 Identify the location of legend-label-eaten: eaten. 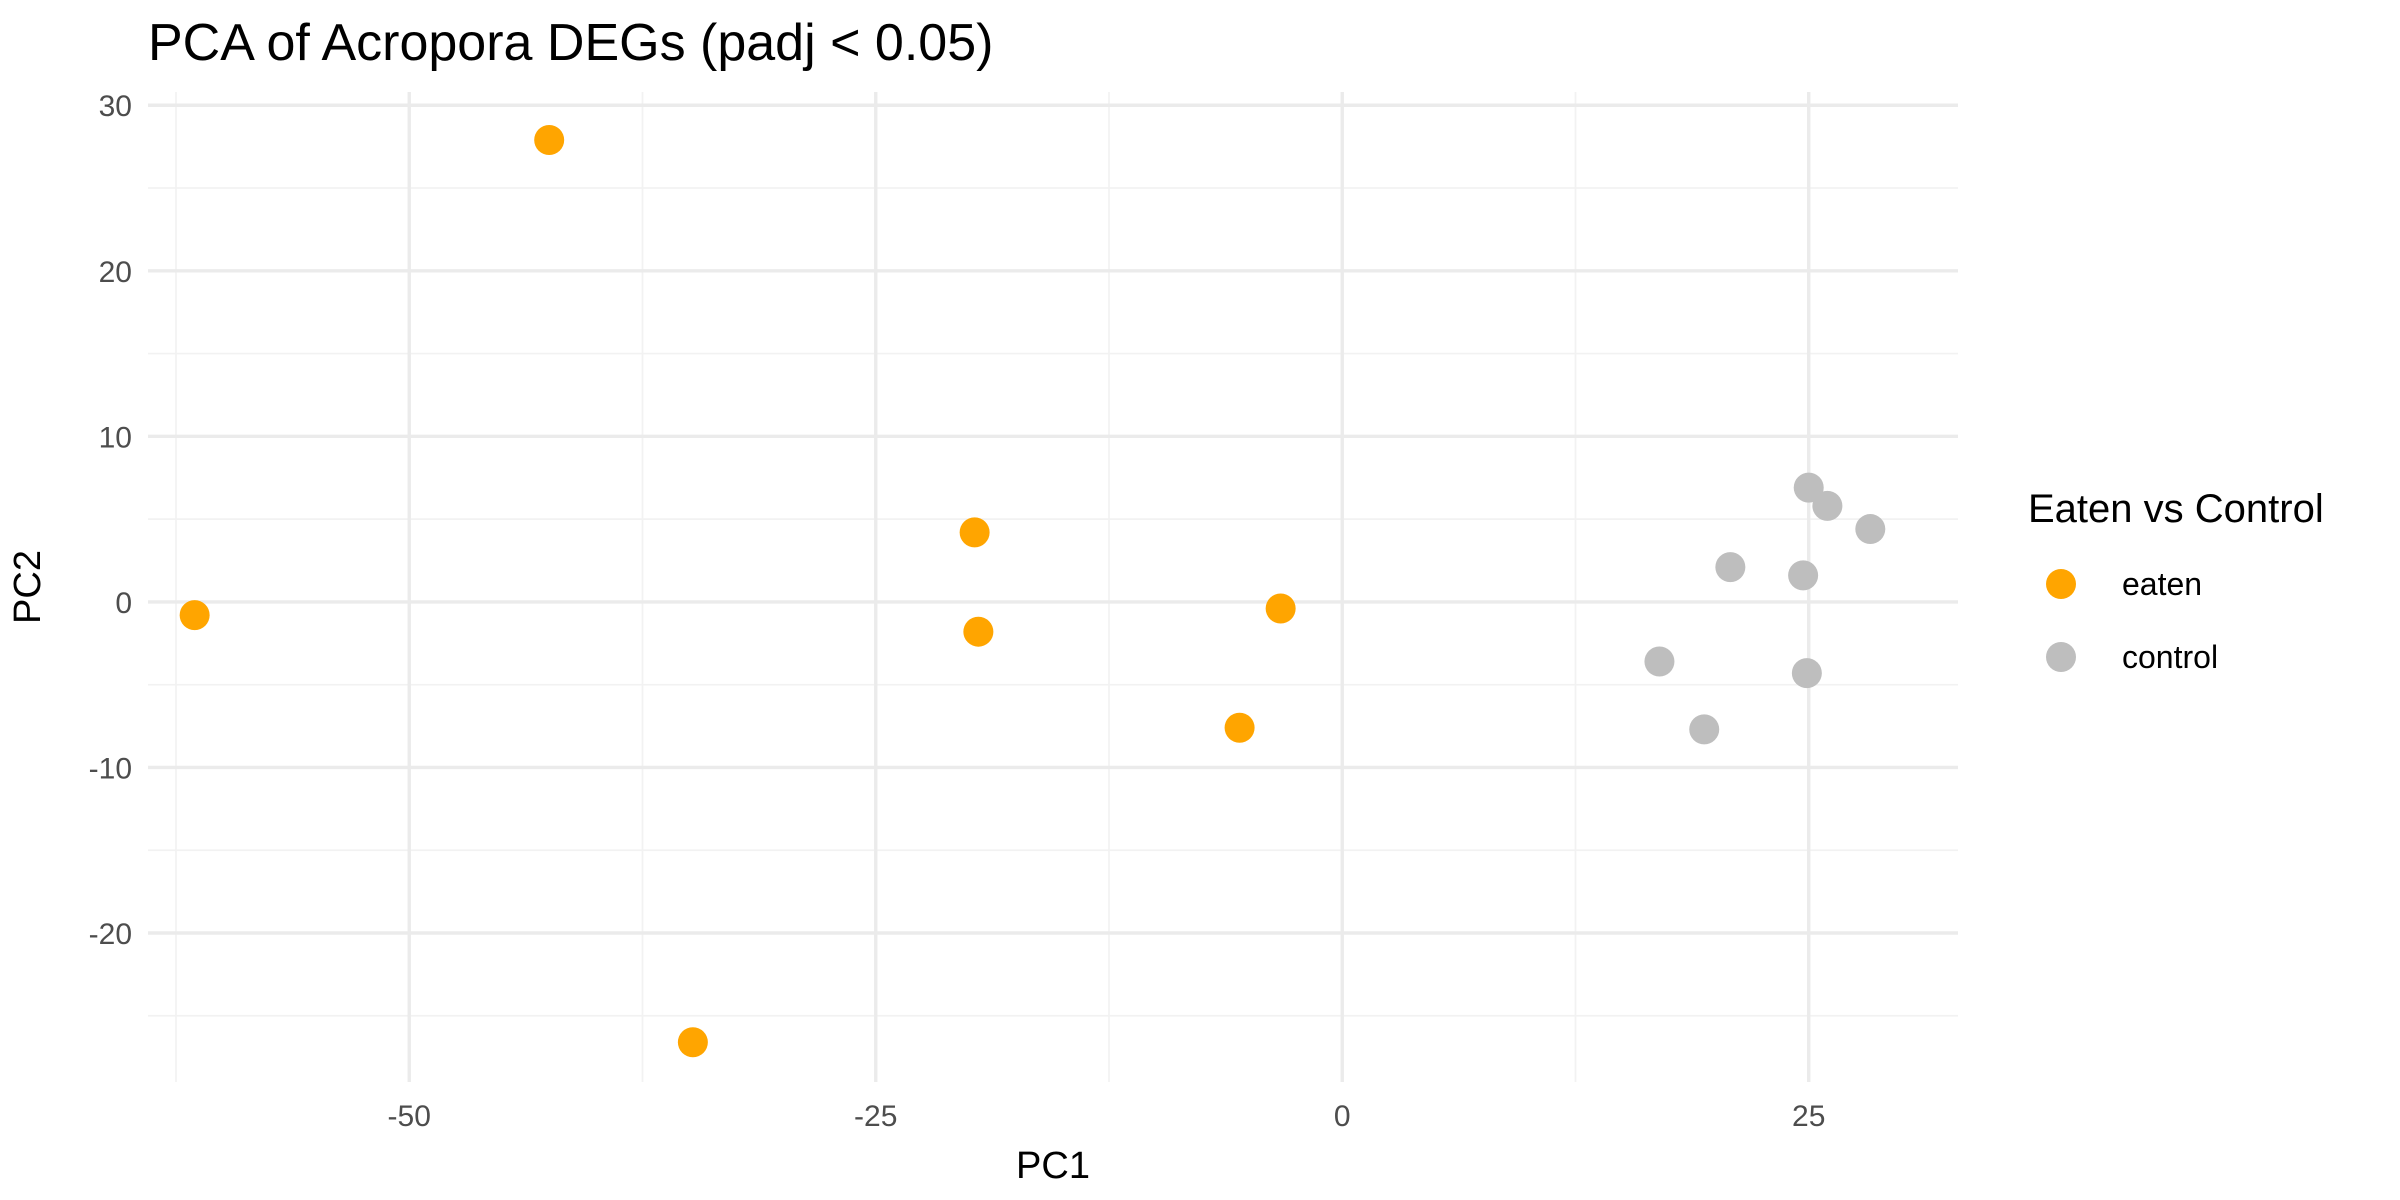
(2162, 584).